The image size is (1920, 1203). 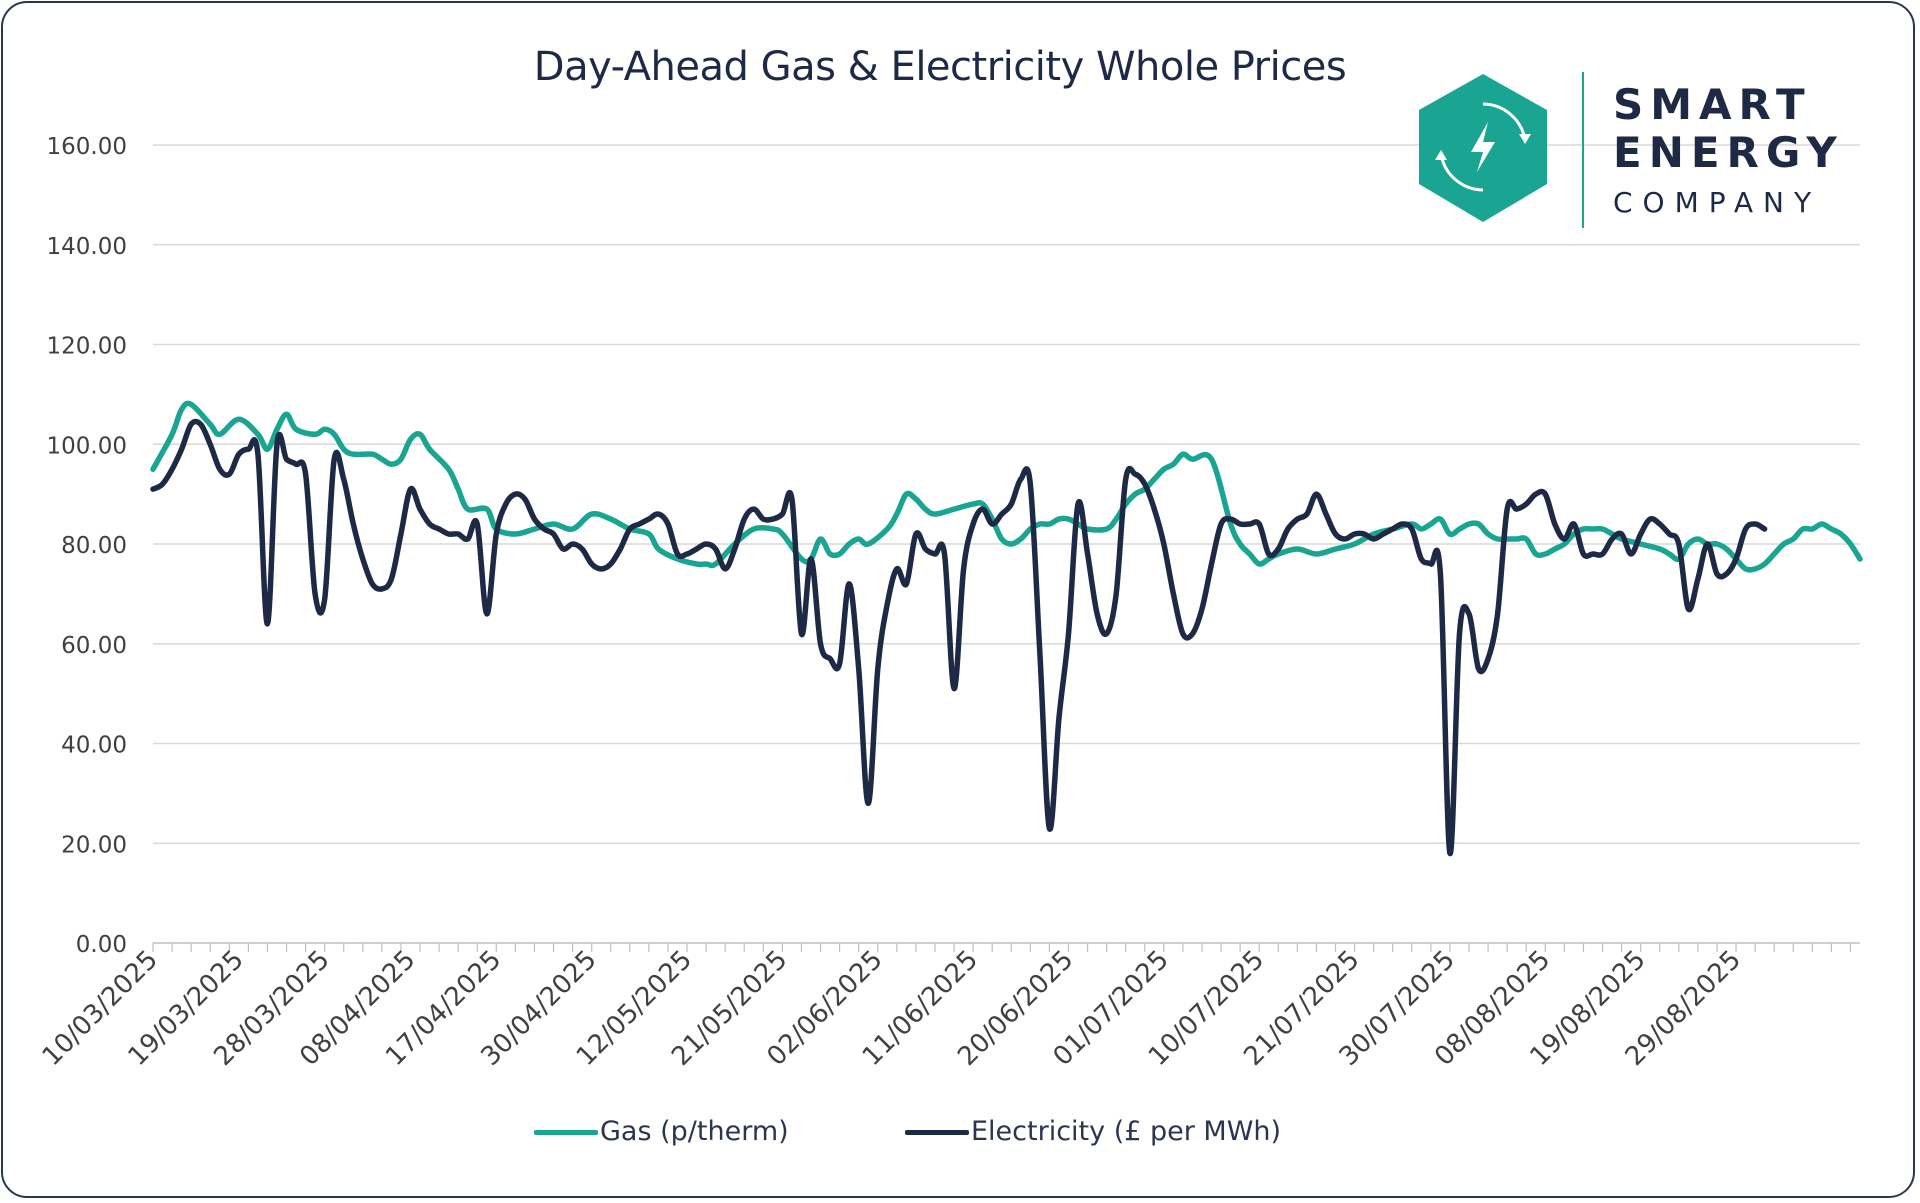 What do you see at coordinates (94, 546) in the screenshot?
I see `y-tick-label: 80.00` at bounding box center [94, 546].